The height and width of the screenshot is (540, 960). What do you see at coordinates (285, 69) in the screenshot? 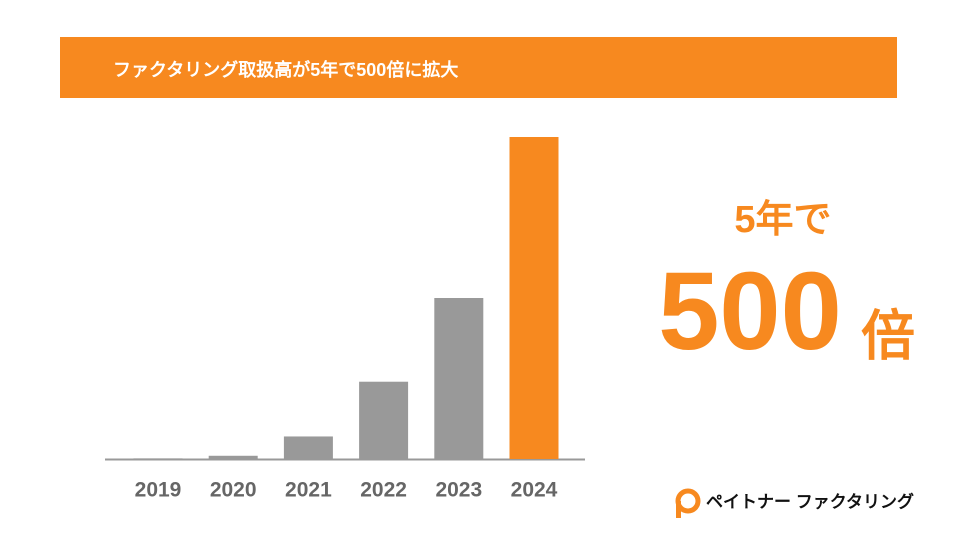
I see `chart-title: ファクタリング取扱高が5年で500倍に拡大` at bounding box center [285, 69].